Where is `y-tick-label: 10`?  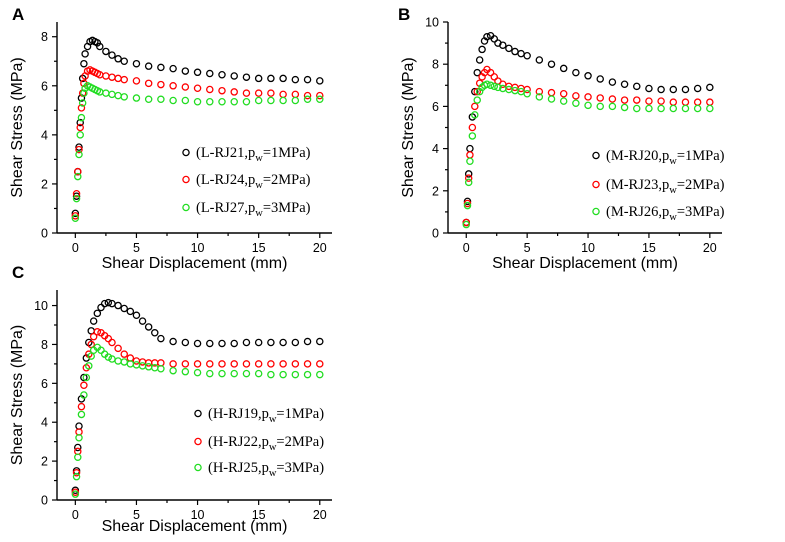 y-tick-label: 10 is located at coordinates (41, 306).